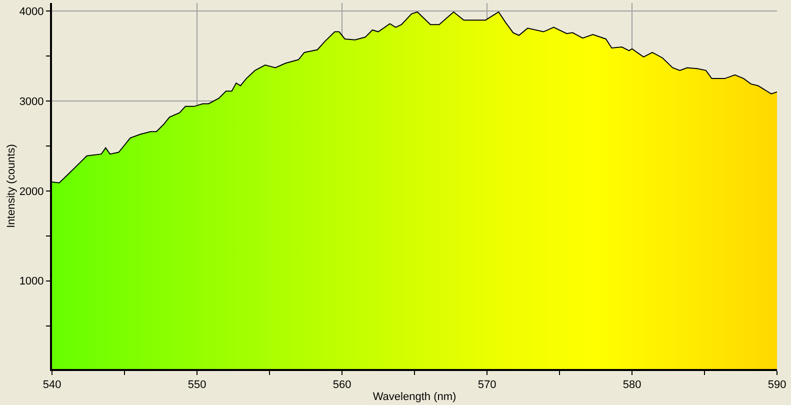 The height and width of the screenshot is (405, 791). Describe the element at coordinates (414, 396) in the screenshot. I see `x-axis-title: Wavelength (nm)` at that location.